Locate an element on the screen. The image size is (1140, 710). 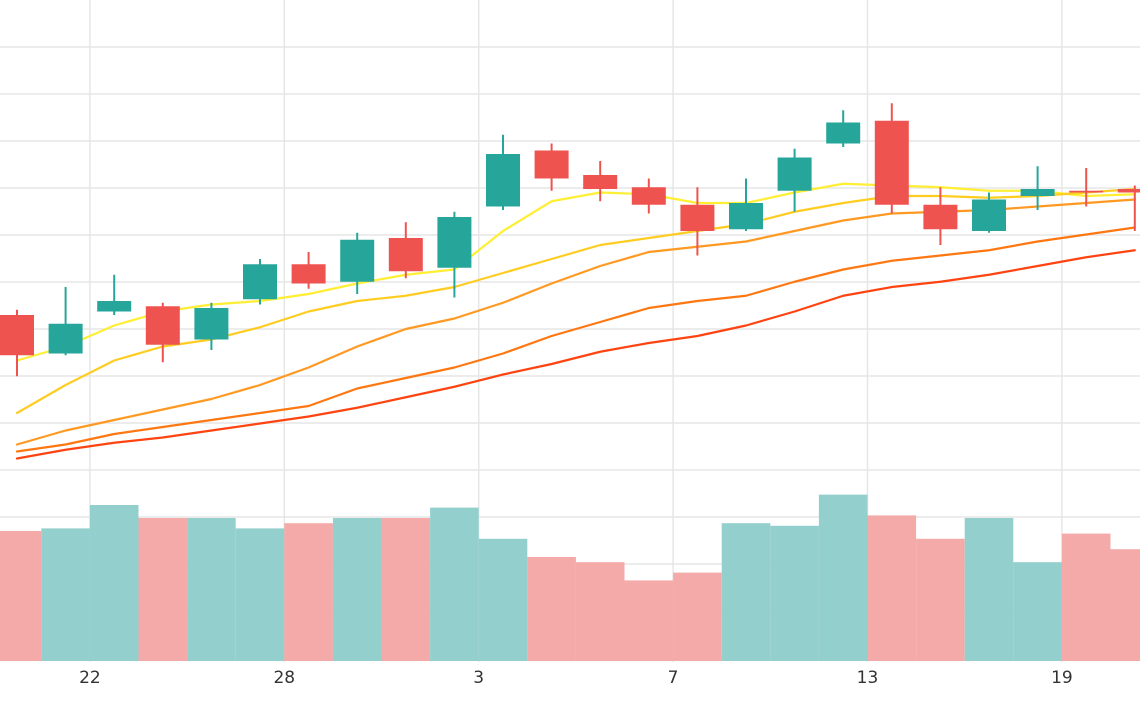
x-tick-label: 13 is located at coordinates (868, 678).